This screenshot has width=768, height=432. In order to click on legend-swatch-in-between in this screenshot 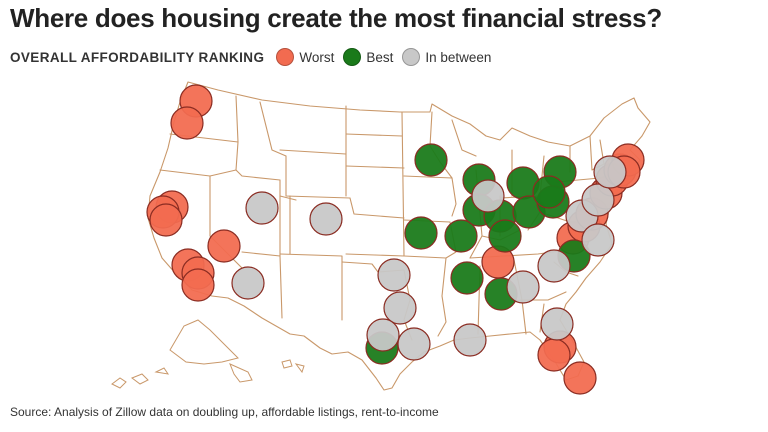, I will do `click(411, 57)`.